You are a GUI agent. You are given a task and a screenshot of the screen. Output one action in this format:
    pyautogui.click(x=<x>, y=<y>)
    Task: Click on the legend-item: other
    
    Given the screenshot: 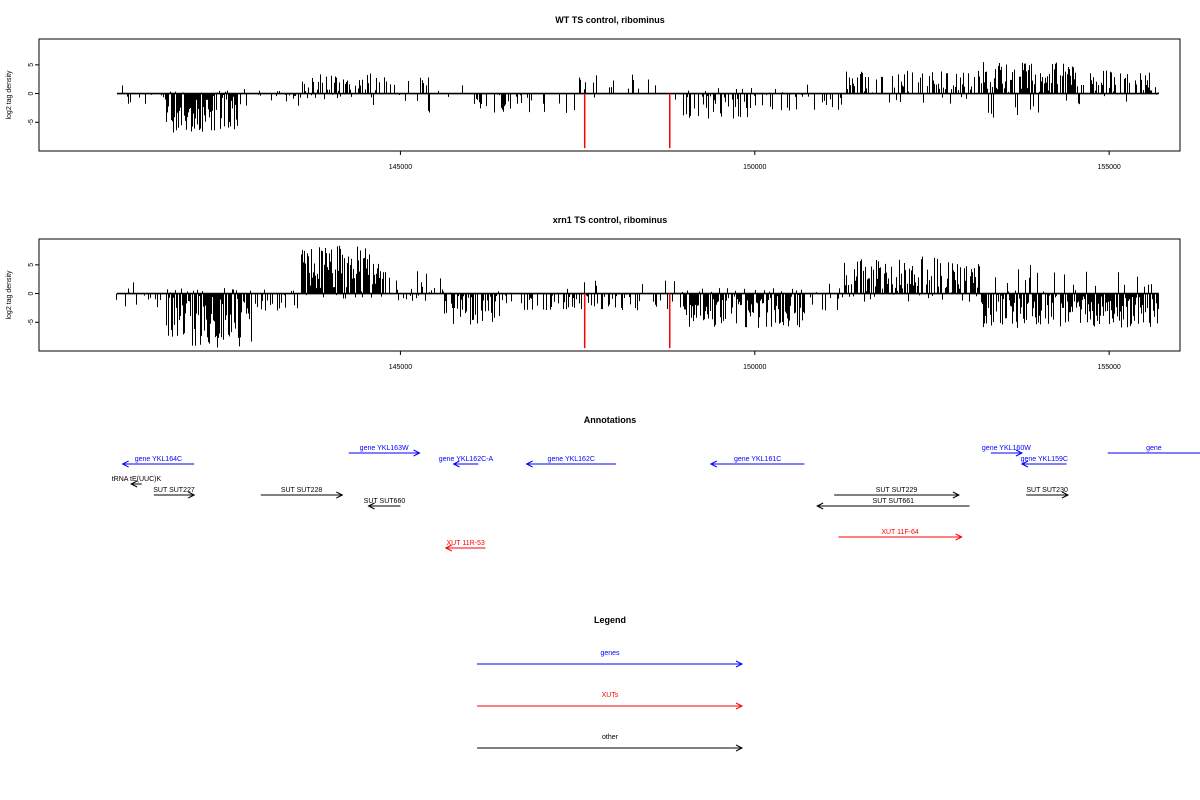 What is the action you would take?
    pyautogui.click(x=610, y=743)
    